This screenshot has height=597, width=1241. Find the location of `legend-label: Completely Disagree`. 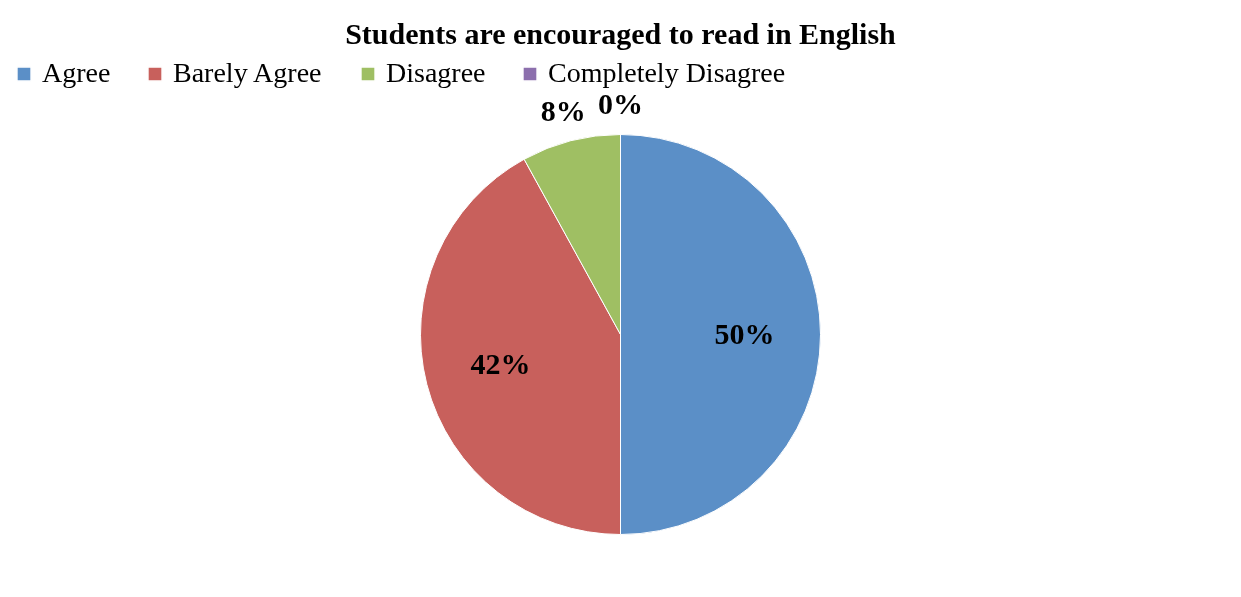

legend-label: Completely Disagree is located at coordinates (667, 72).